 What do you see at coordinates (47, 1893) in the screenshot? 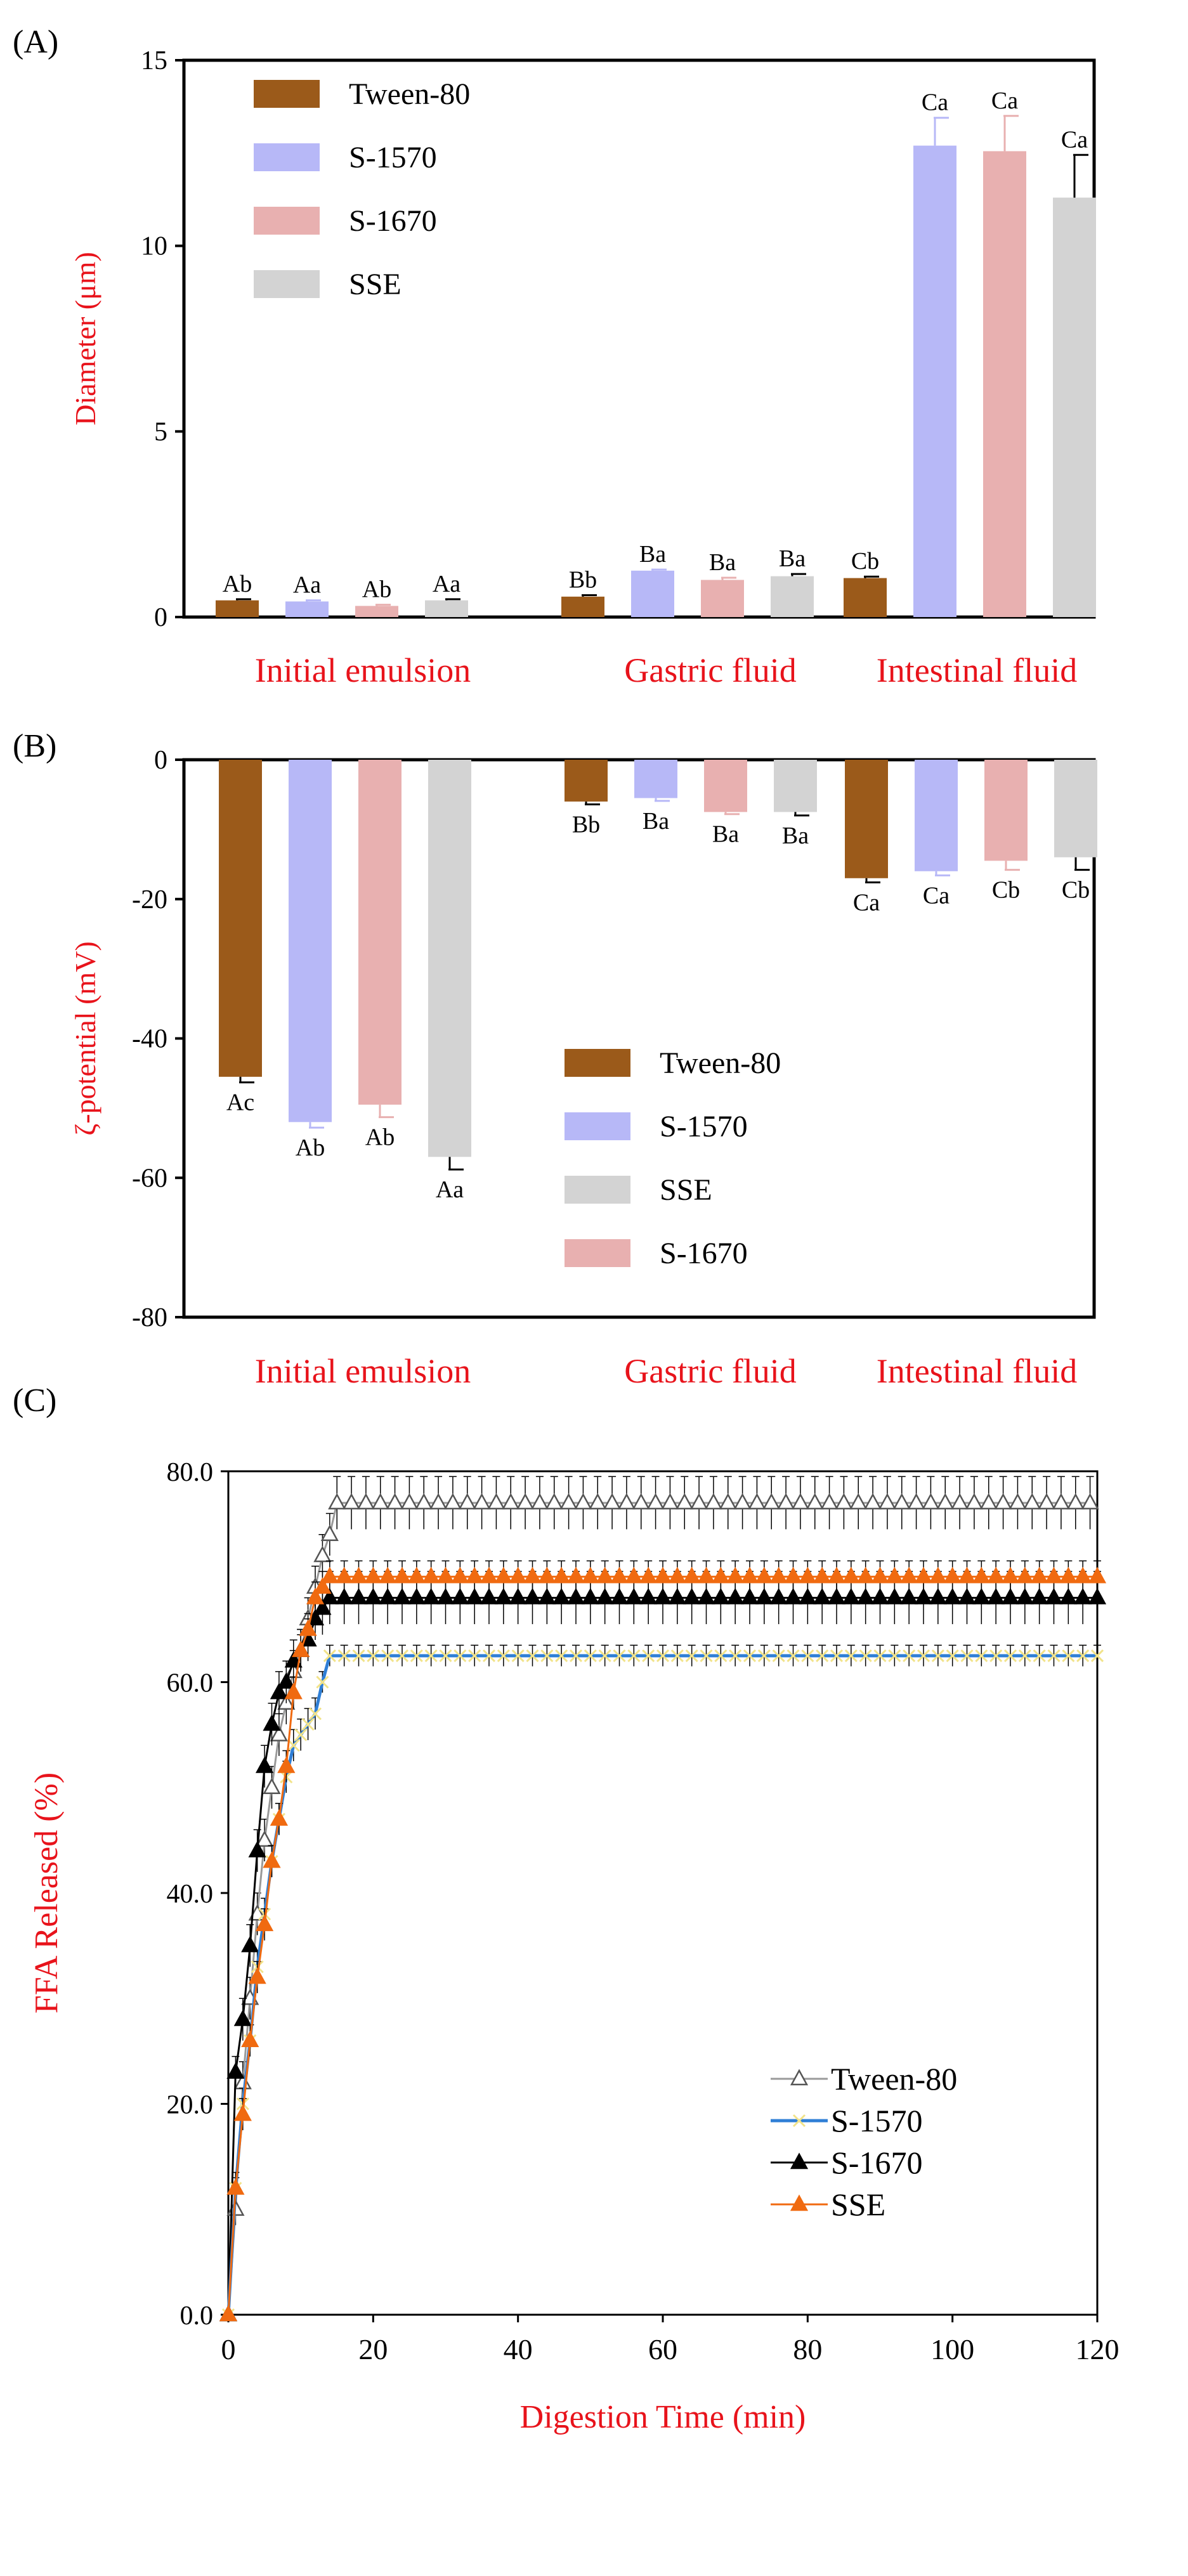
I see `y-axis-label: FFA Released (%)` at bounding box center [47, 1893].